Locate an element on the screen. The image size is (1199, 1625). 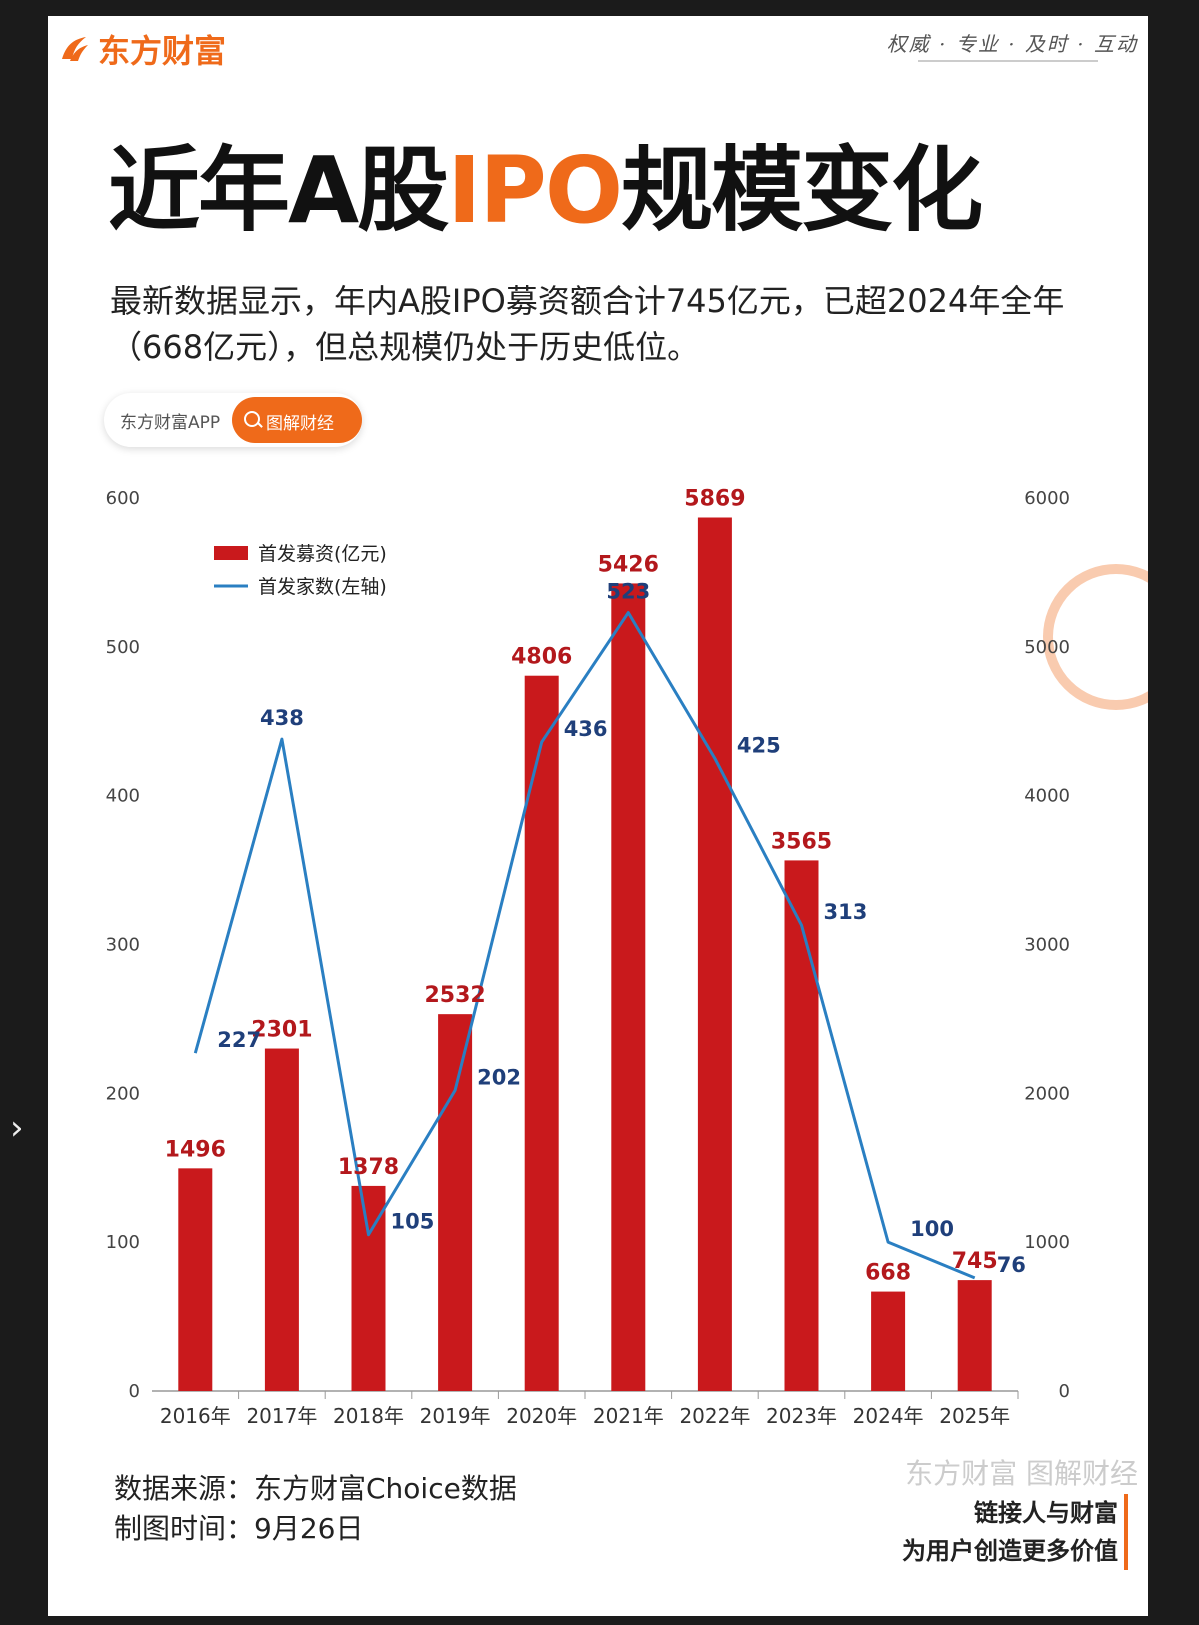
brand-name: 东方财富 is located at coordinates (162, 51).